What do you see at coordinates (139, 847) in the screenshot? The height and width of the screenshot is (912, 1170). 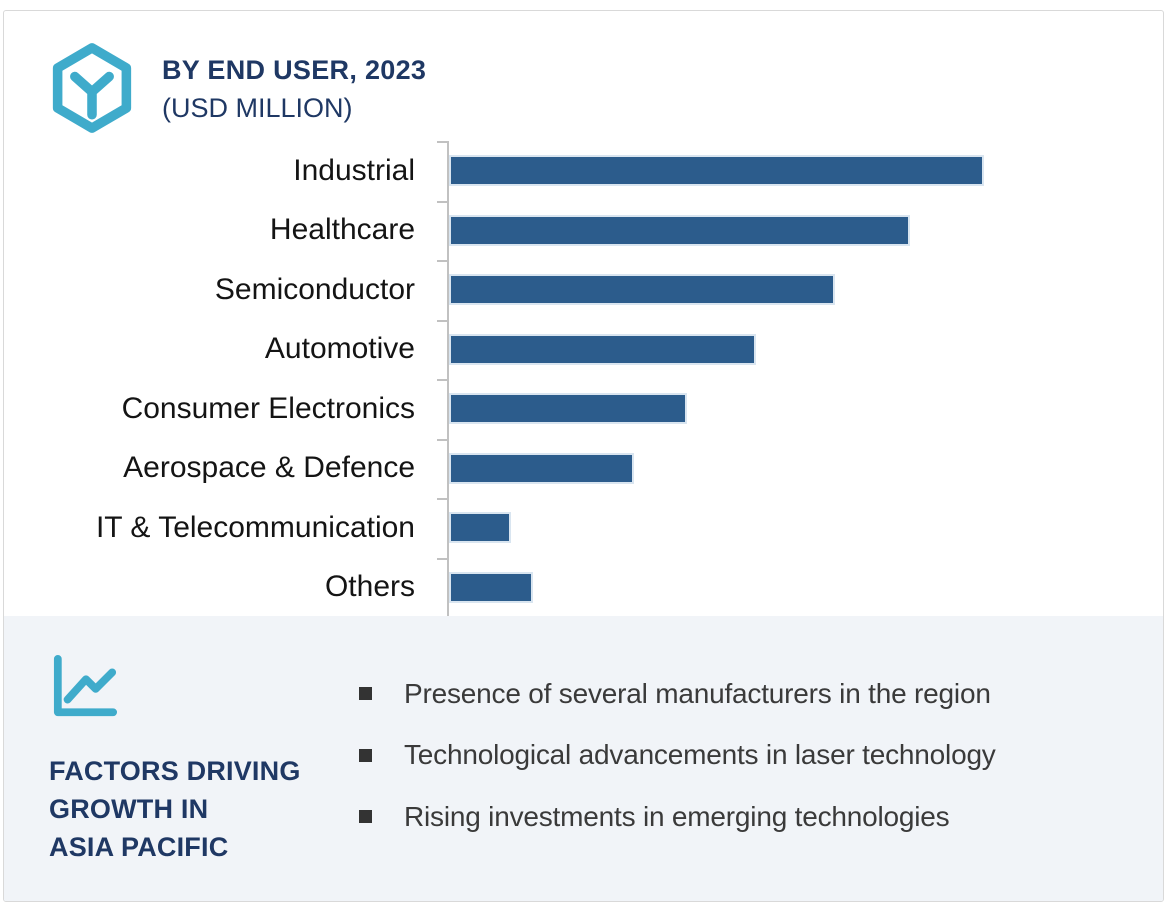 I see `factors-heading-line: ASIA PACIFIC` at bounding box center [139, 847].